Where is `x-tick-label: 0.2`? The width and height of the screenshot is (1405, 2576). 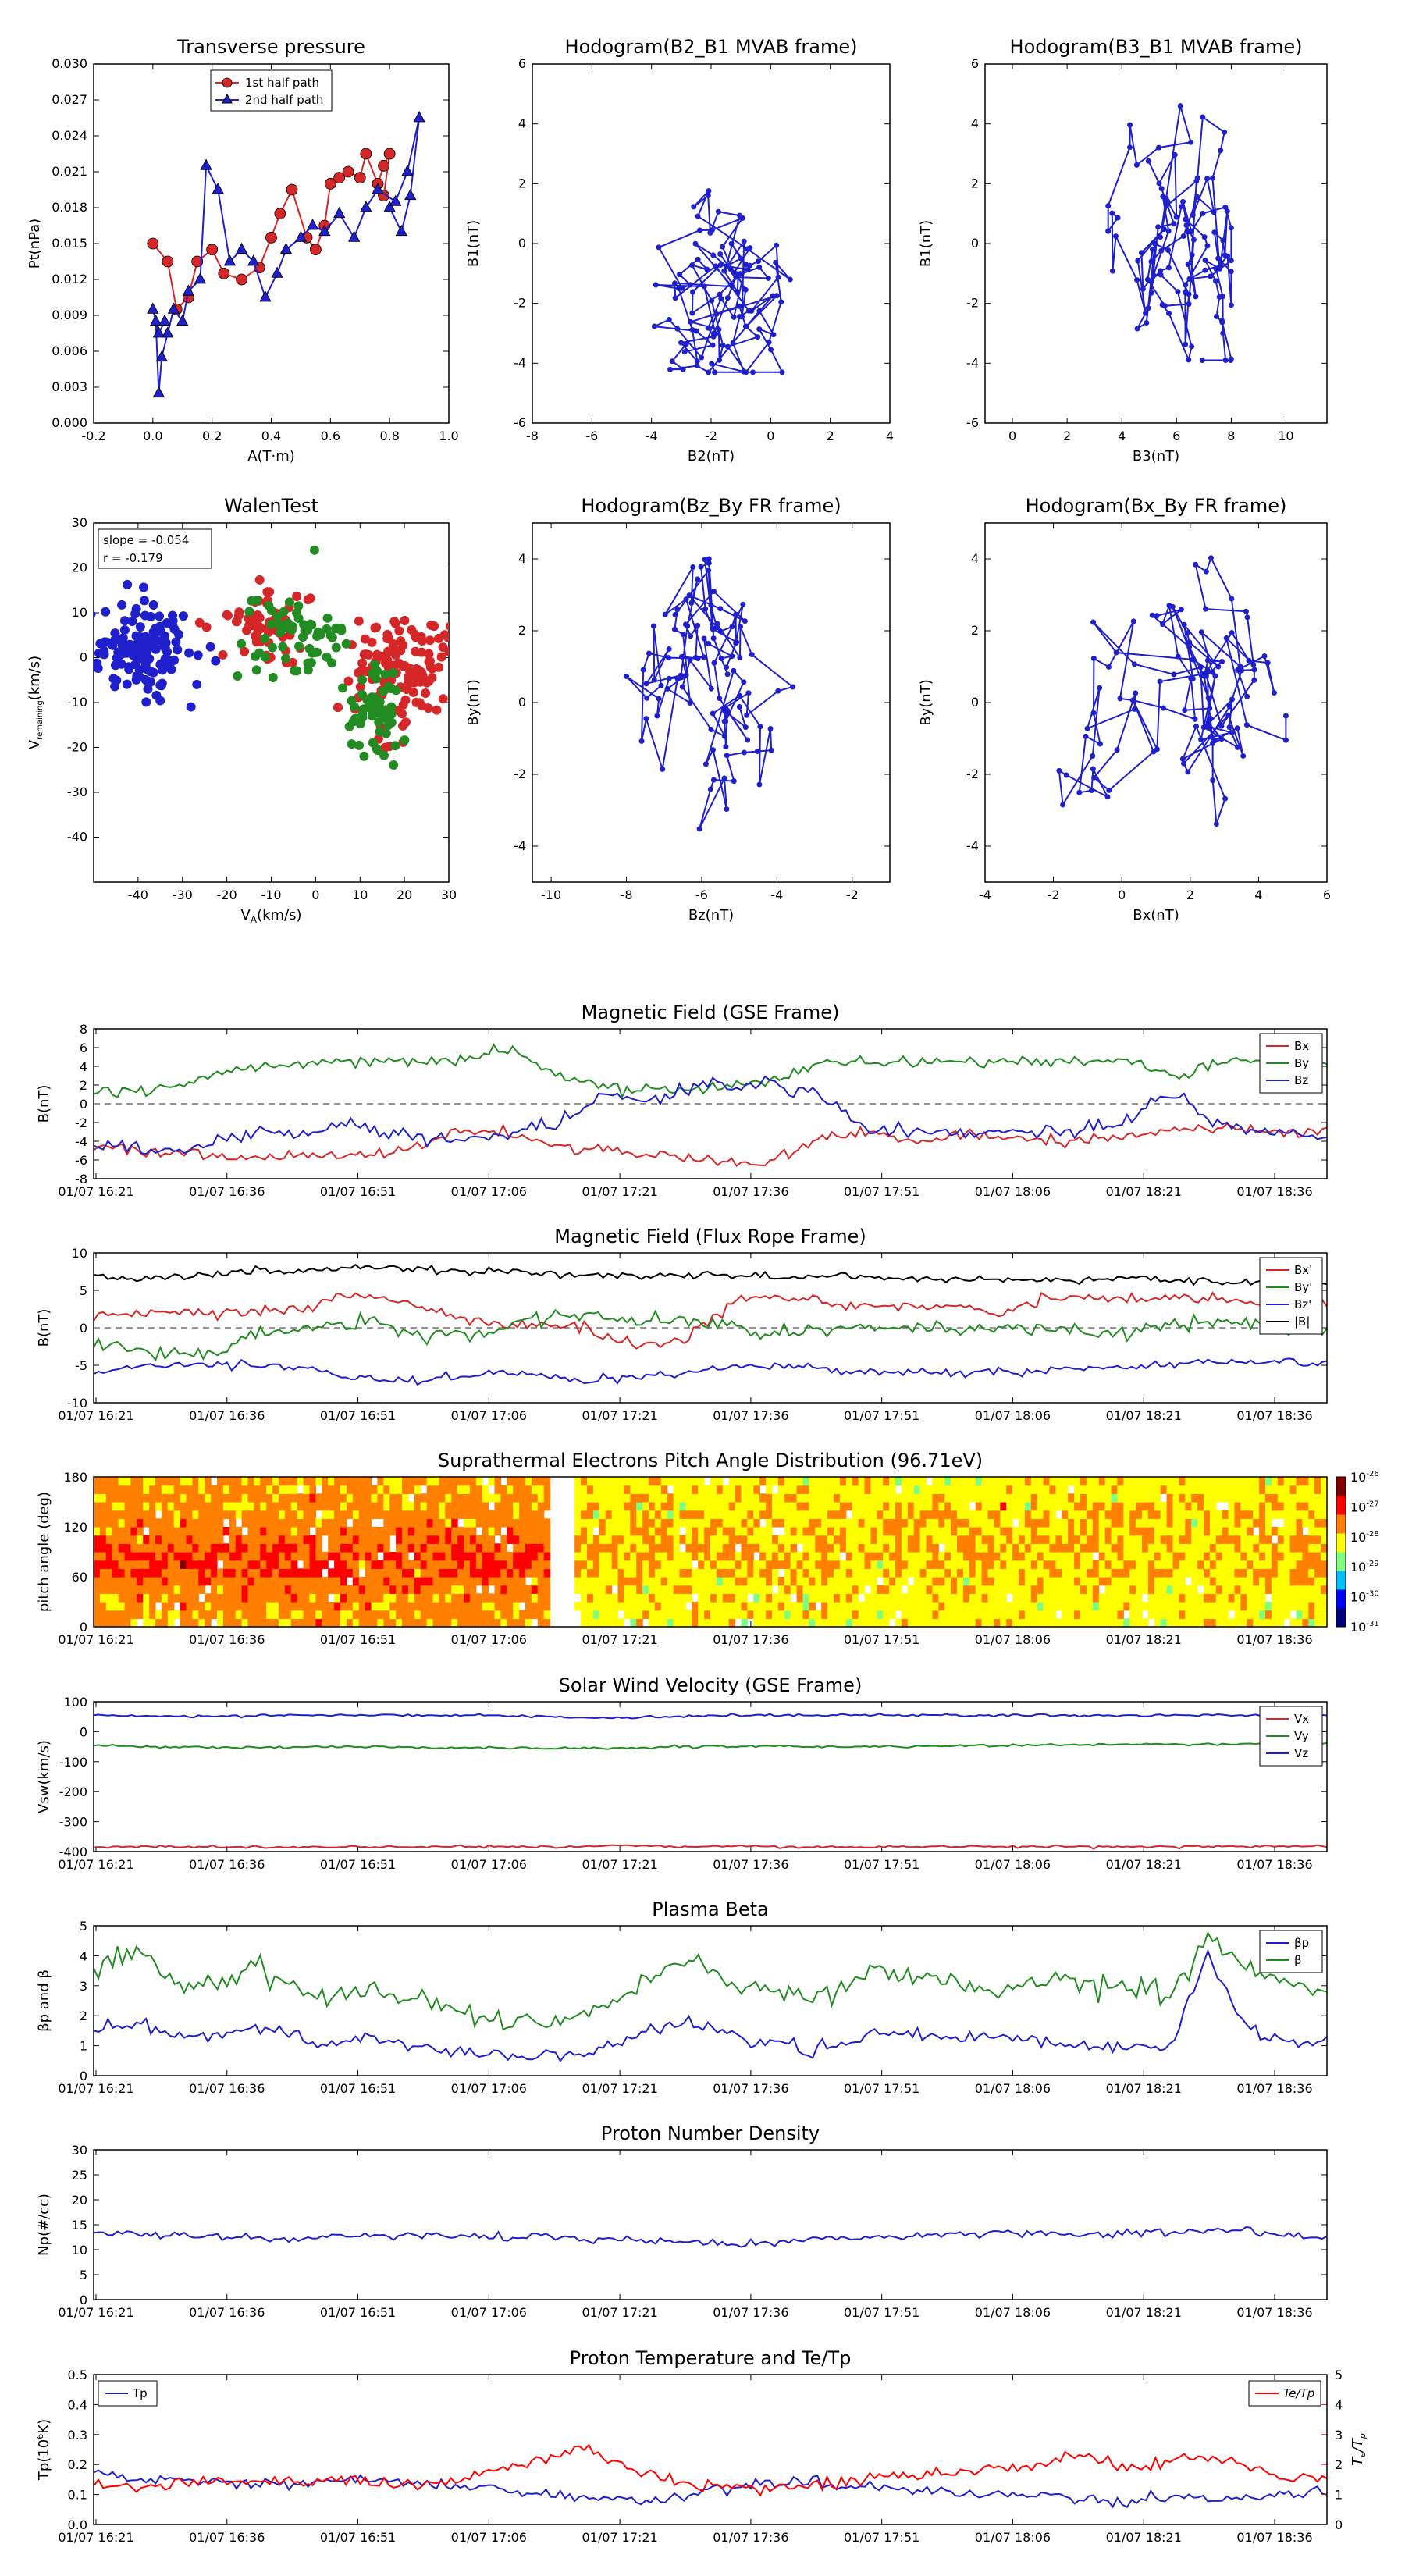 x-tick-label: 0.2 is located at coordinates (212, 436).